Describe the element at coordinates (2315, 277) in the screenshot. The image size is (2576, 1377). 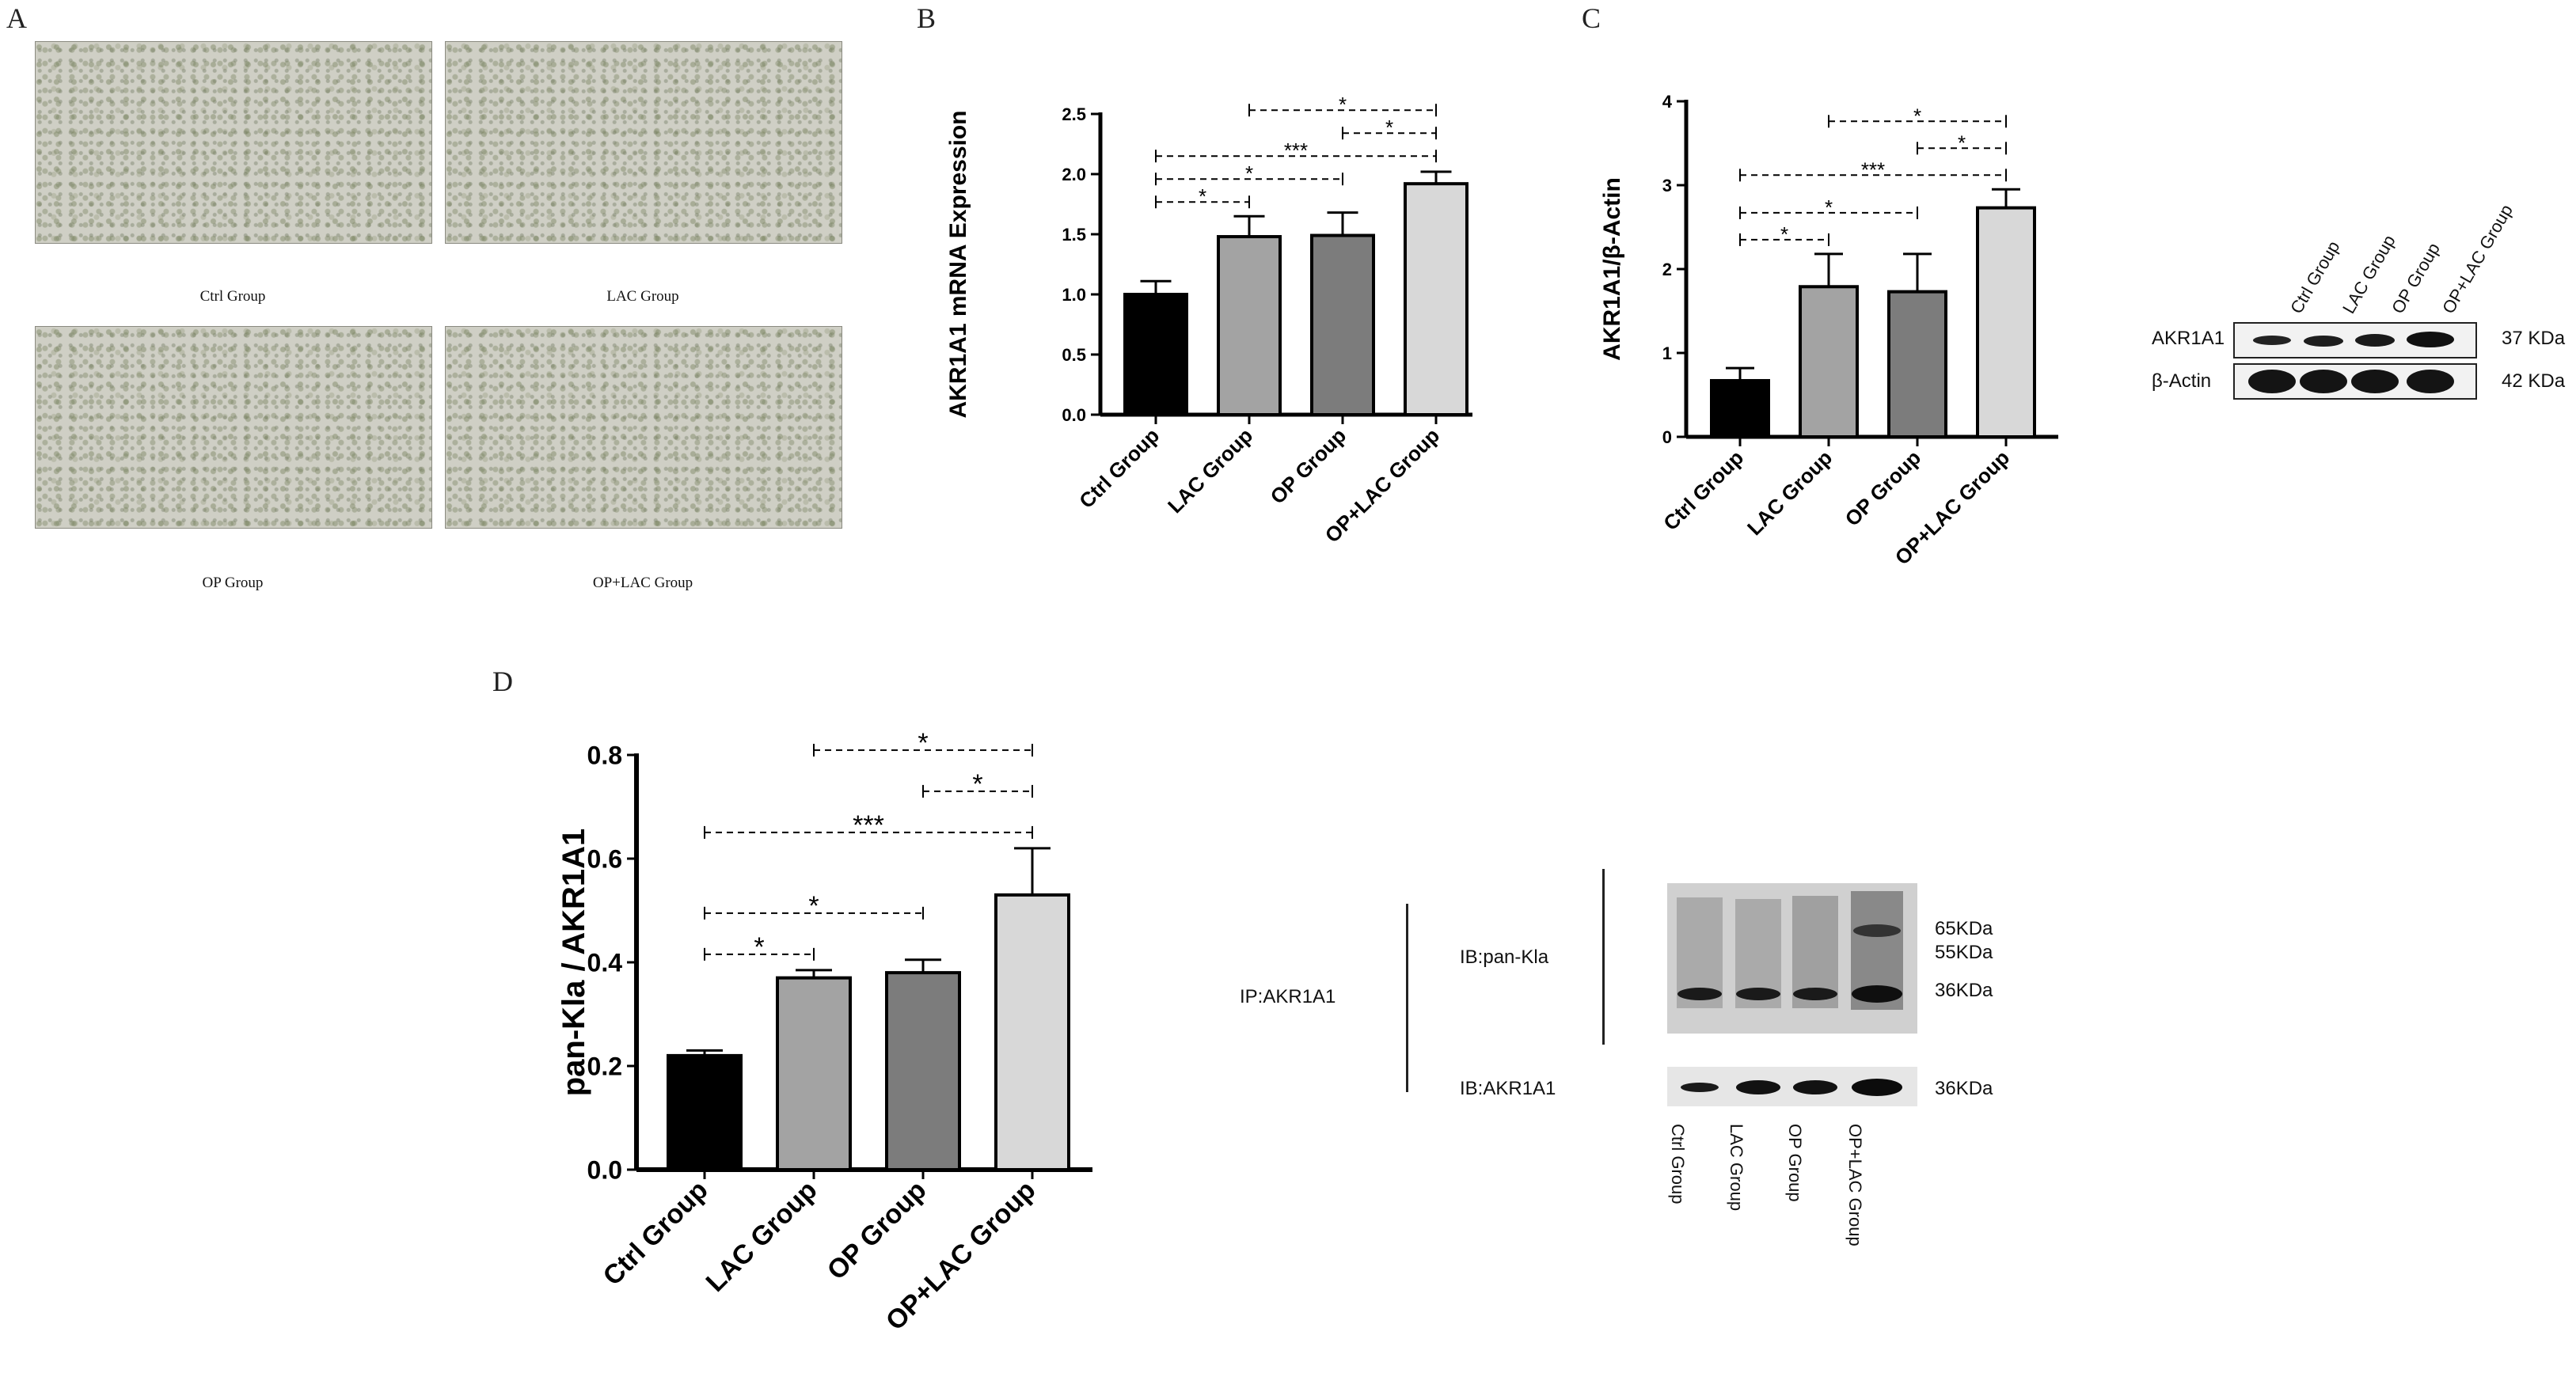
I see `western-c-lane-0: Ctrl Group` at that location.